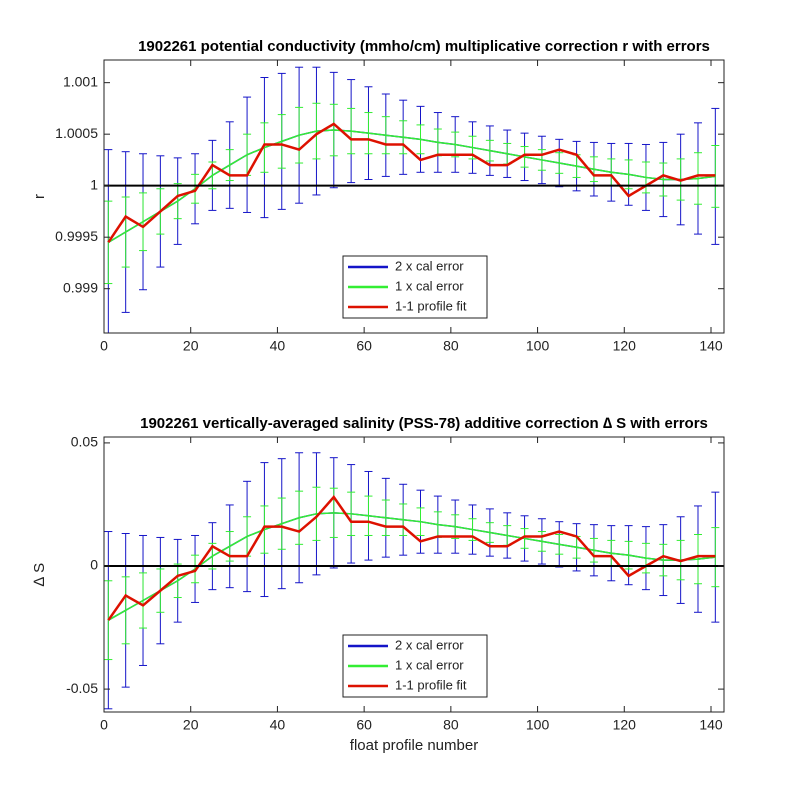  What do you see at coordinates (39, 196) in the screenshot?
I see `y-axis-label: r` at bounding box center [39, 196].